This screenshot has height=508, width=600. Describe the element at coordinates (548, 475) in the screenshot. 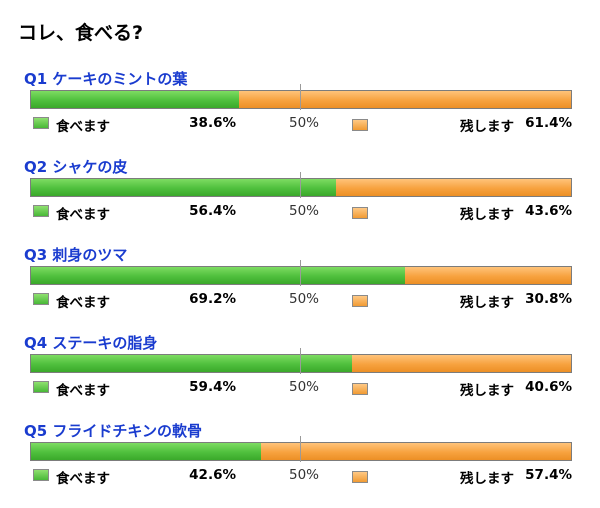

I see `leave-value: 57.4%` at that location.